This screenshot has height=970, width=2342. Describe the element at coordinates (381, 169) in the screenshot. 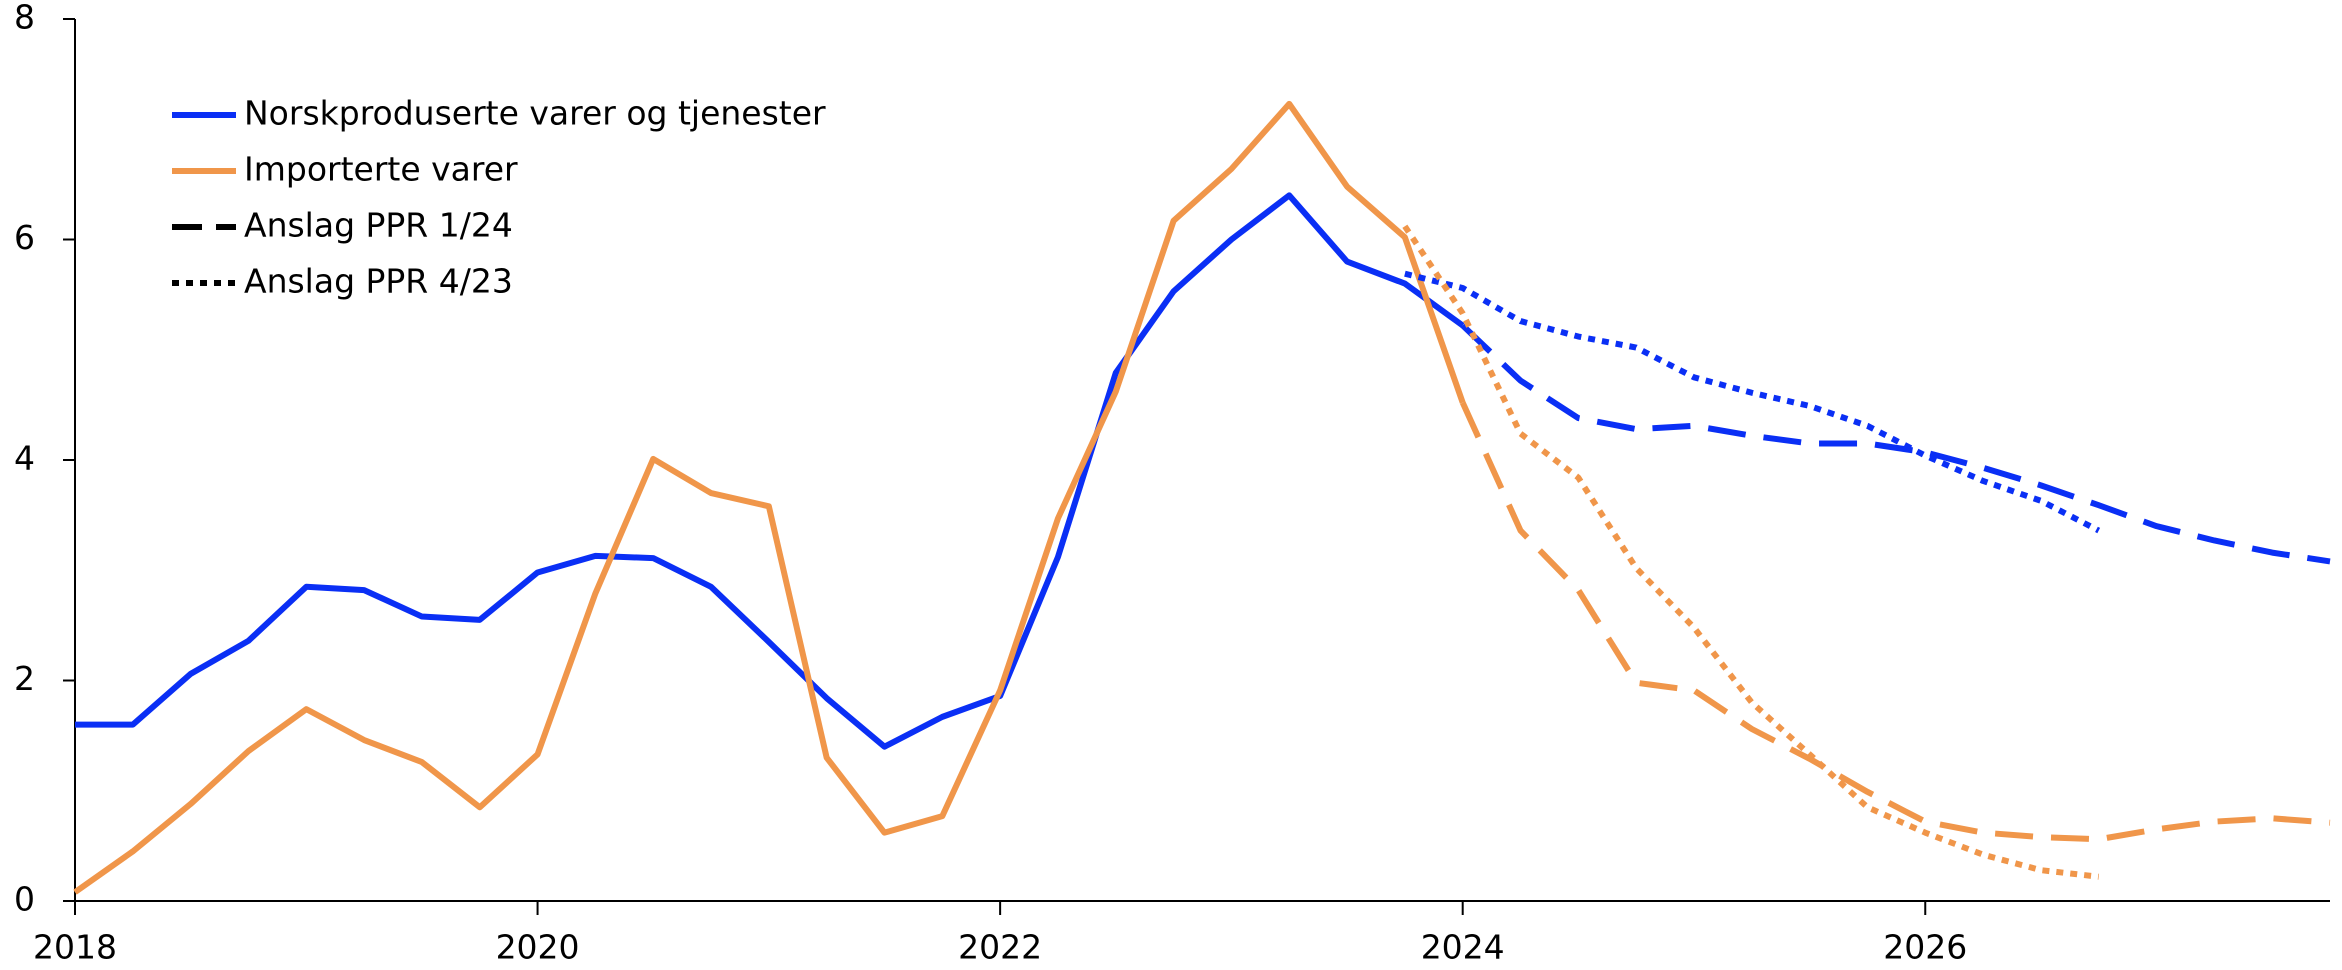

I see `legend-label: Importerte varer` at that location.